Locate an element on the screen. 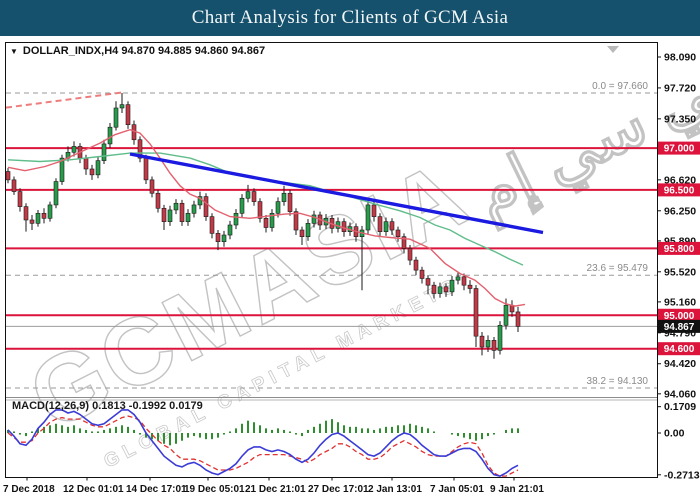  time-tick-label: 7 Dec 2018 is located at coordinates (29, 489).